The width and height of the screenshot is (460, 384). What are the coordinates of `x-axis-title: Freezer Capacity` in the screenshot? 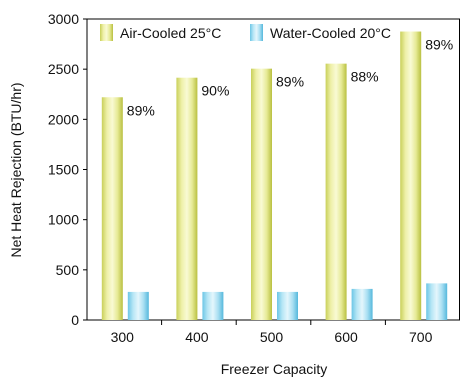 It's located at (274, 369).